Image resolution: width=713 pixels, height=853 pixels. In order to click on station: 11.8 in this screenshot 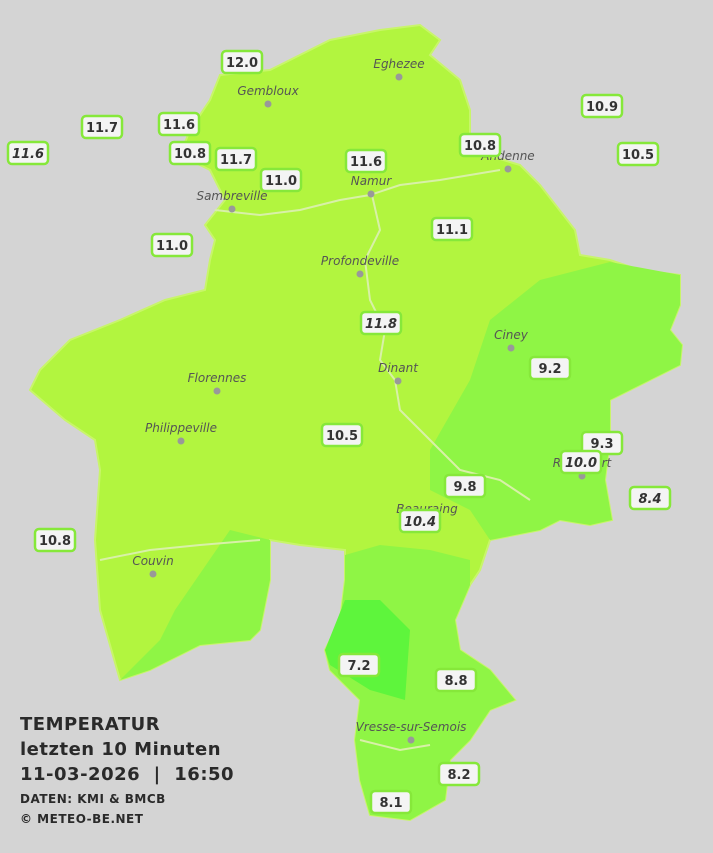, I will do `click(381, 323)`.